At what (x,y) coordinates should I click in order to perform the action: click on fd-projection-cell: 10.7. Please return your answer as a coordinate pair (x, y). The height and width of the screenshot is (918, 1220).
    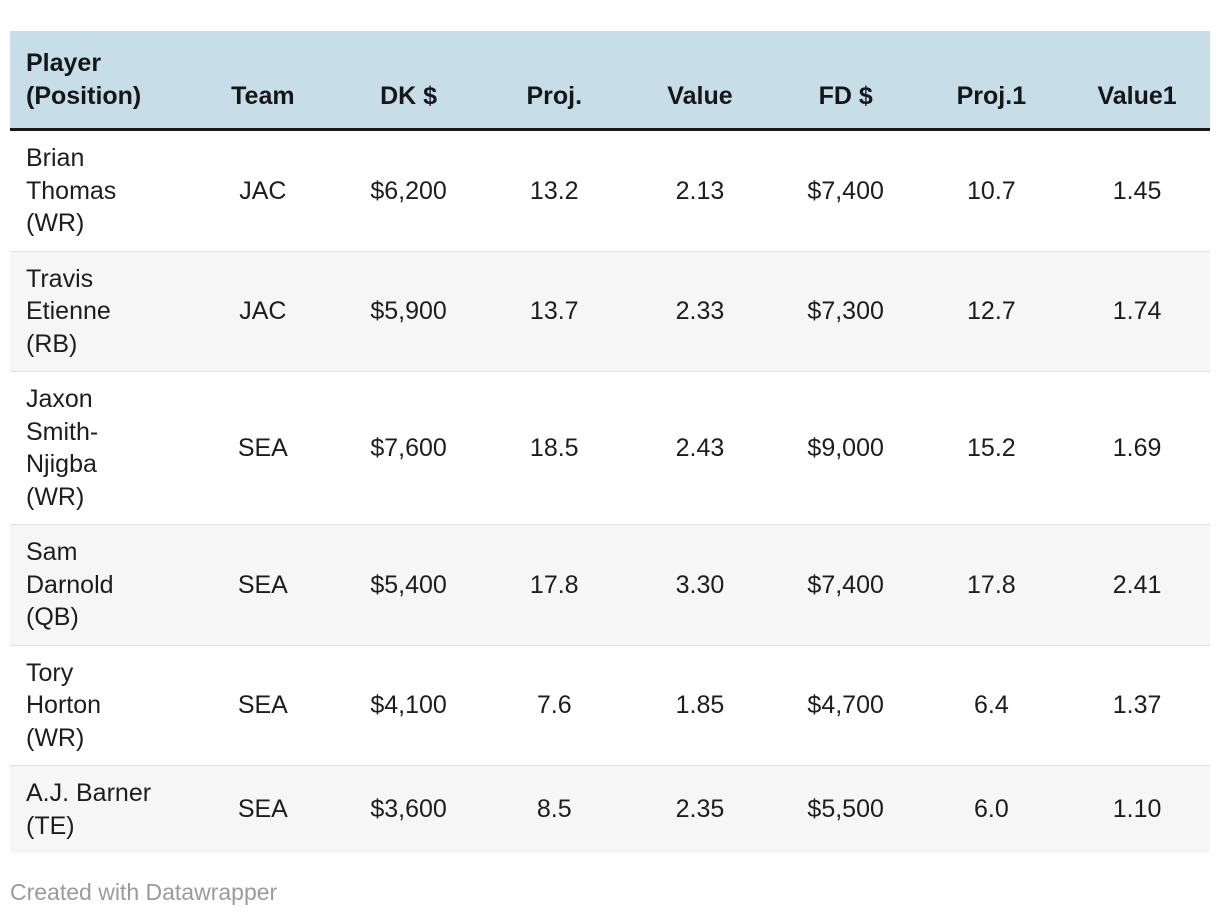
    Looking at the image, I should click on (991, 190).